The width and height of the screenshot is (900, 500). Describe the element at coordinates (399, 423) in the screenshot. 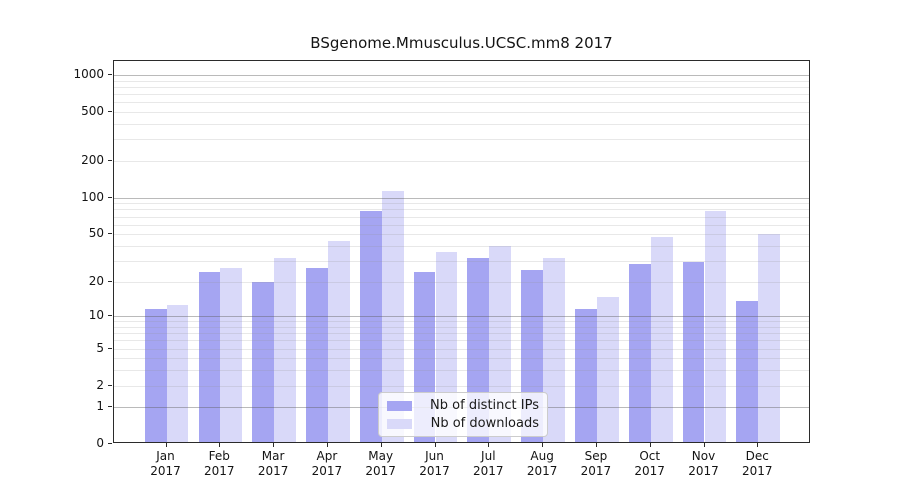

I see `legend-swatch-downloads` at that location.